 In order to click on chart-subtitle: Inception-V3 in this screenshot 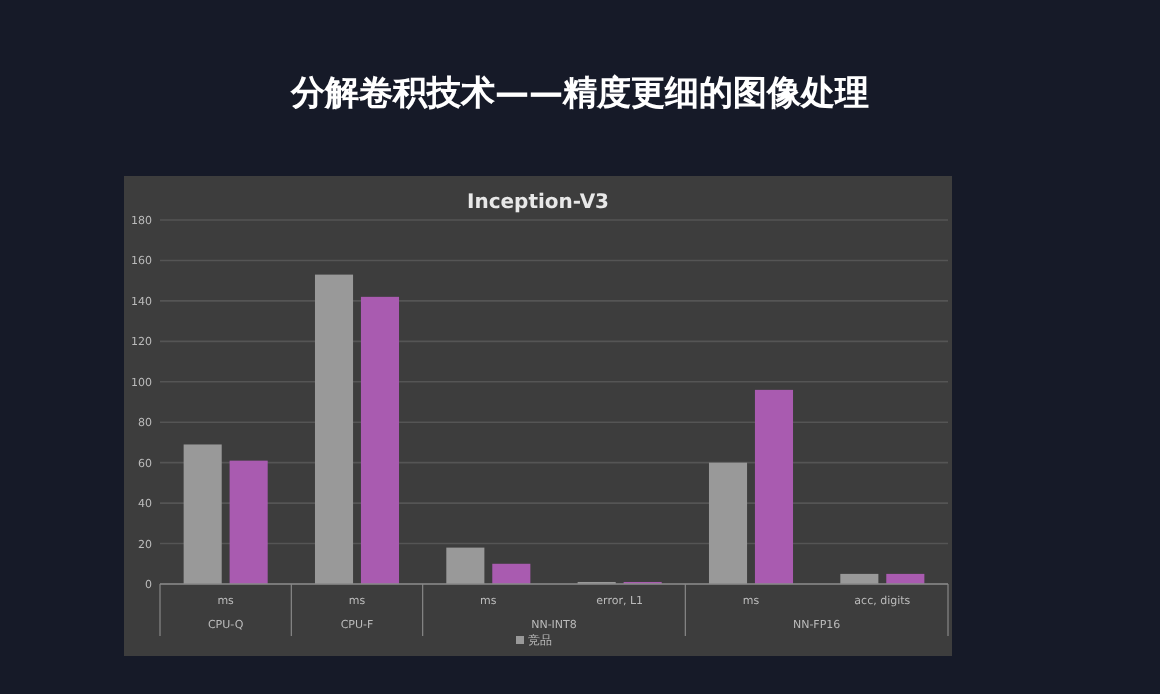, I will do `click(538, 203)`.